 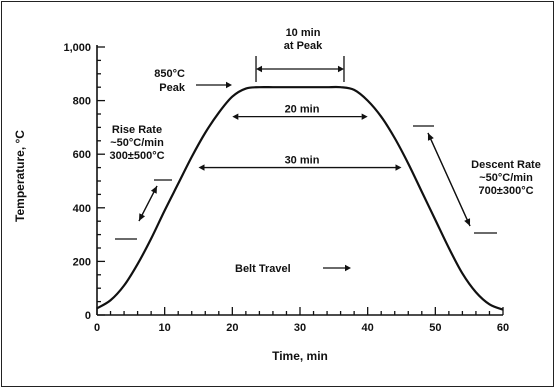 I want to click on rise-rate-label-line-1: Rise Rate, so click(x=137, y=130).